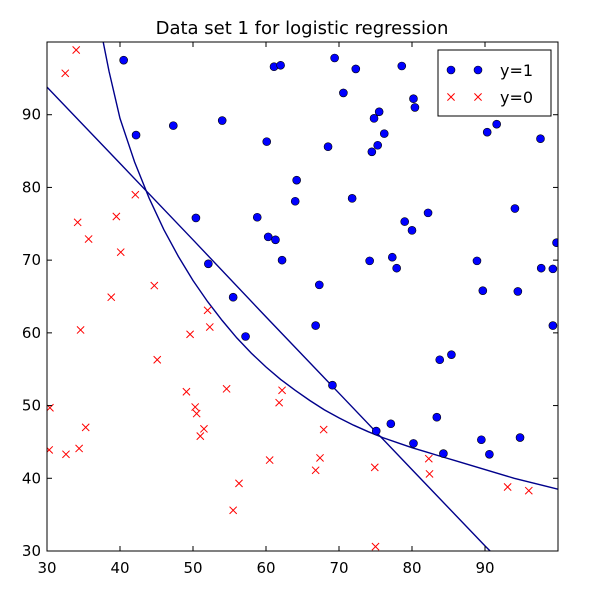  Describe the element at coordinates (516, 97) in the screenshot. I see `legend-label-y0: y=0` at that location.